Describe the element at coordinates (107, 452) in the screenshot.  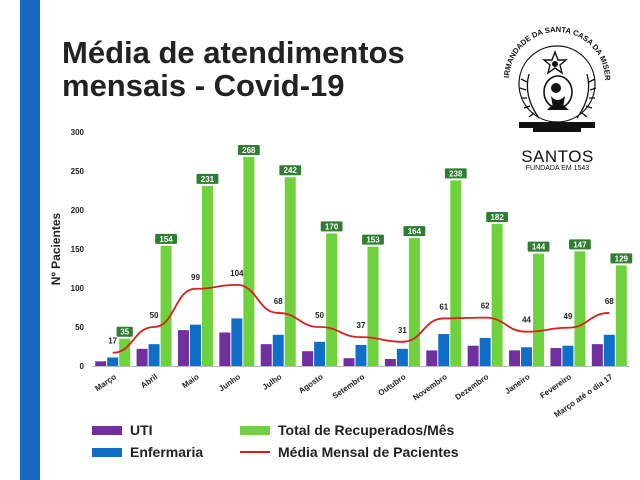
I see `legend-enfermaria-swatch` at that location.